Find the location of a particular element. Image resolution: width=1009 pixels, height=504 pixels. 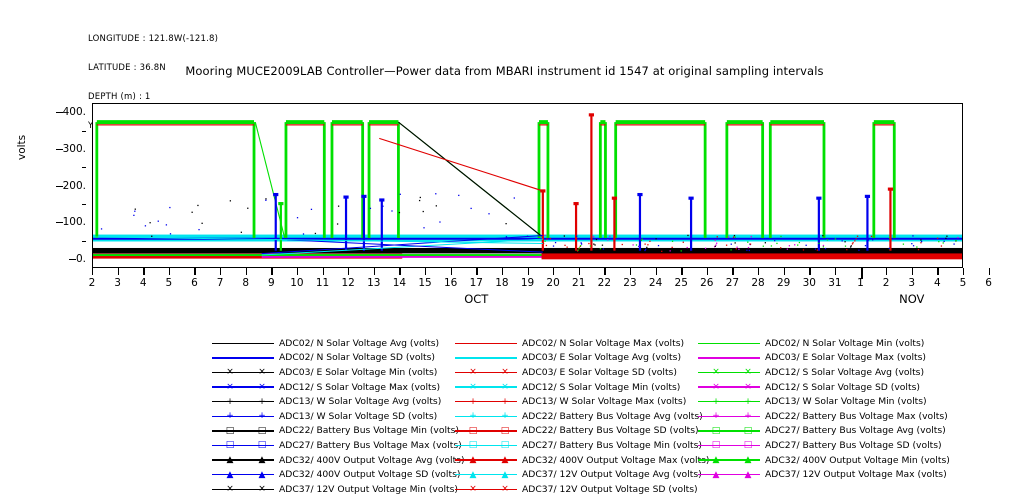

x-tick-label: 19 is located at coordinates (527, 283).